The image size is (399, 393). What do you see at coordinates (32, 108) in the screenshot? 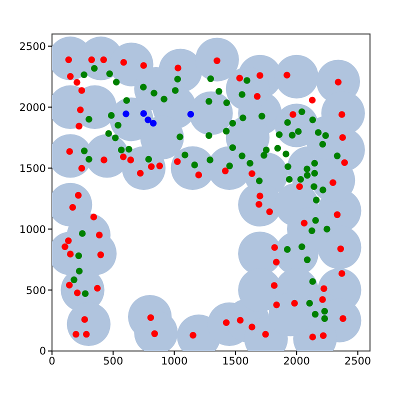
I see `y-tick-label: 2000` at bounding box center [32, 108].